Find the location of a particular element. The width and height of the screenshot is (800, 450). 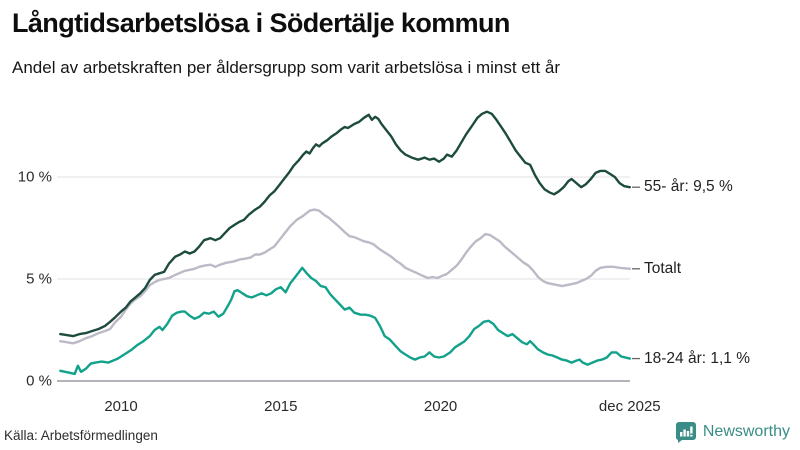

y-tick-label: 0 % is located at coordinates (39, 381).